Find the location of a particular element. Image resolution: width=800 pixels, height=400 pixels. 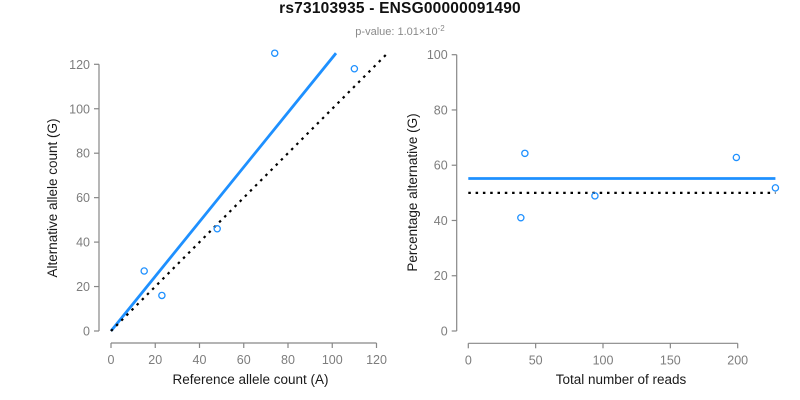

x-tick-label: 150 is located at coordinates (670, 360).